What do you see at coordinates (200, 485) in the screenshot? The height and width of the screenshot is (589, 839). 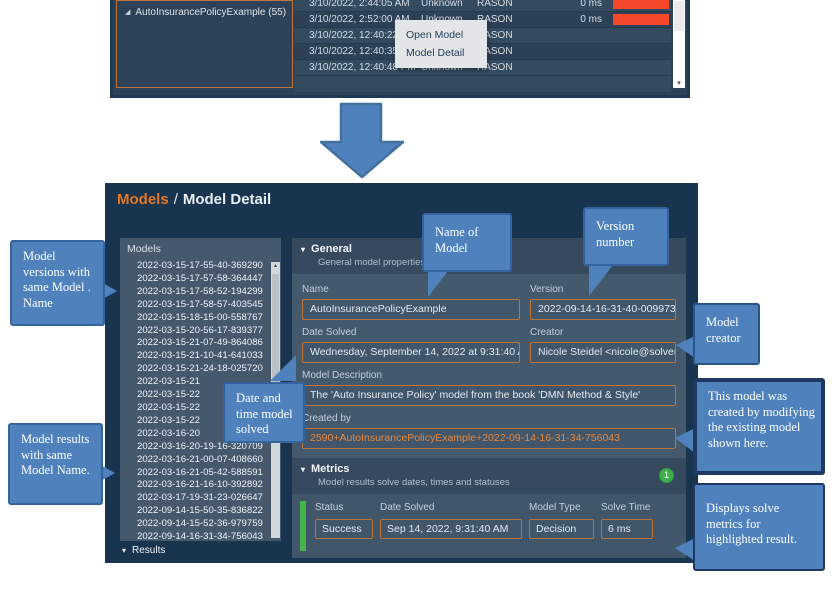 I see `model-version-item: 2022-03-16-21-16-10-392892` at bounding box center [200, 485].